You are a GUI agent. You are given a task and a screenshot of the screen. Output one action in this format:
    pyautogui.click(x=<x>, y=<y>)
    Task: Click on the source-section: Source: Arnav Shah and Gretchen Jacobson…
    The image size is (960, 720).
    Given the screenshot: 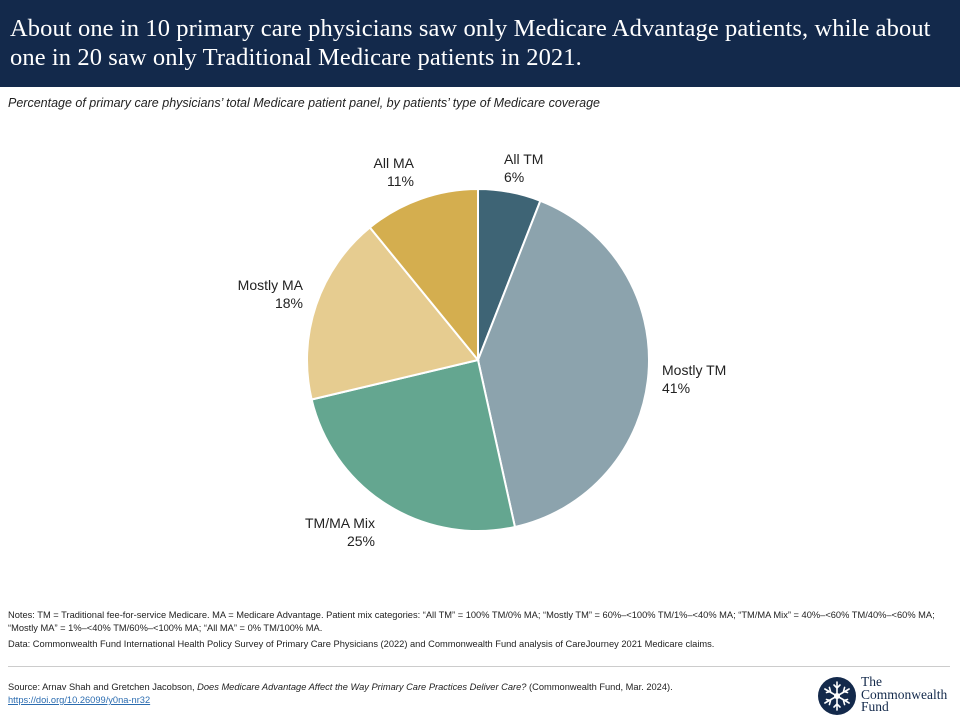 What is the action you would take?
    pyautogui.click(x=403, y=694)
    